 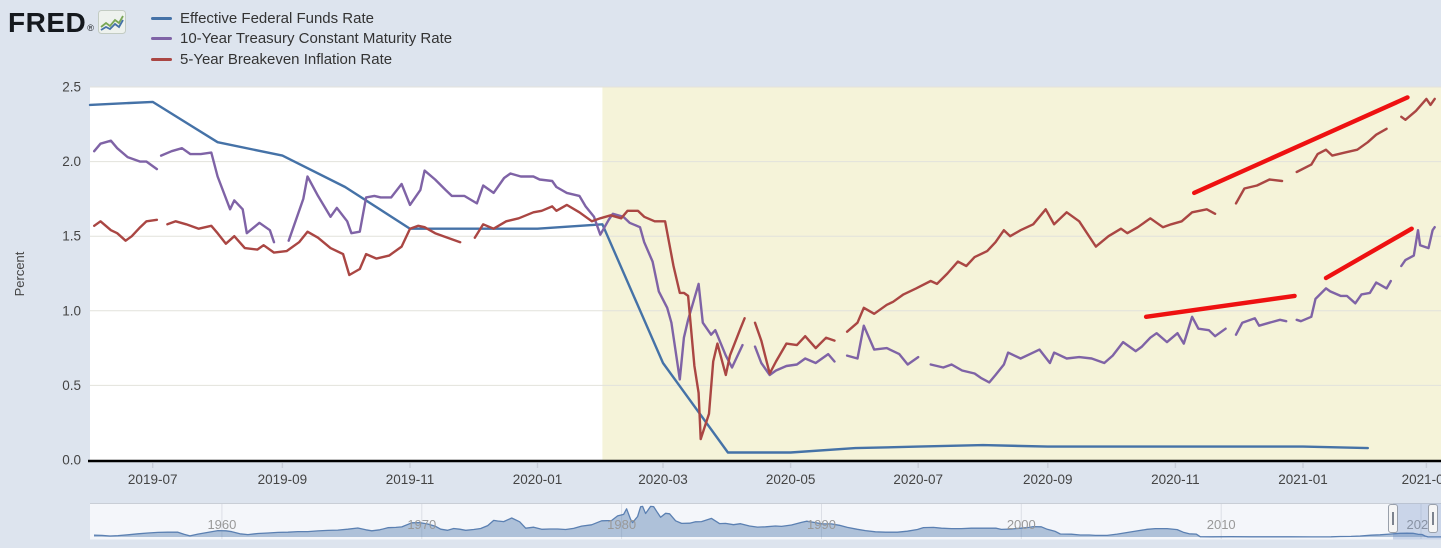 What do you see at coordinates (71, 161) in the screenshot?
I see `svg-text: 2.0` at bounding box center [71, 161].